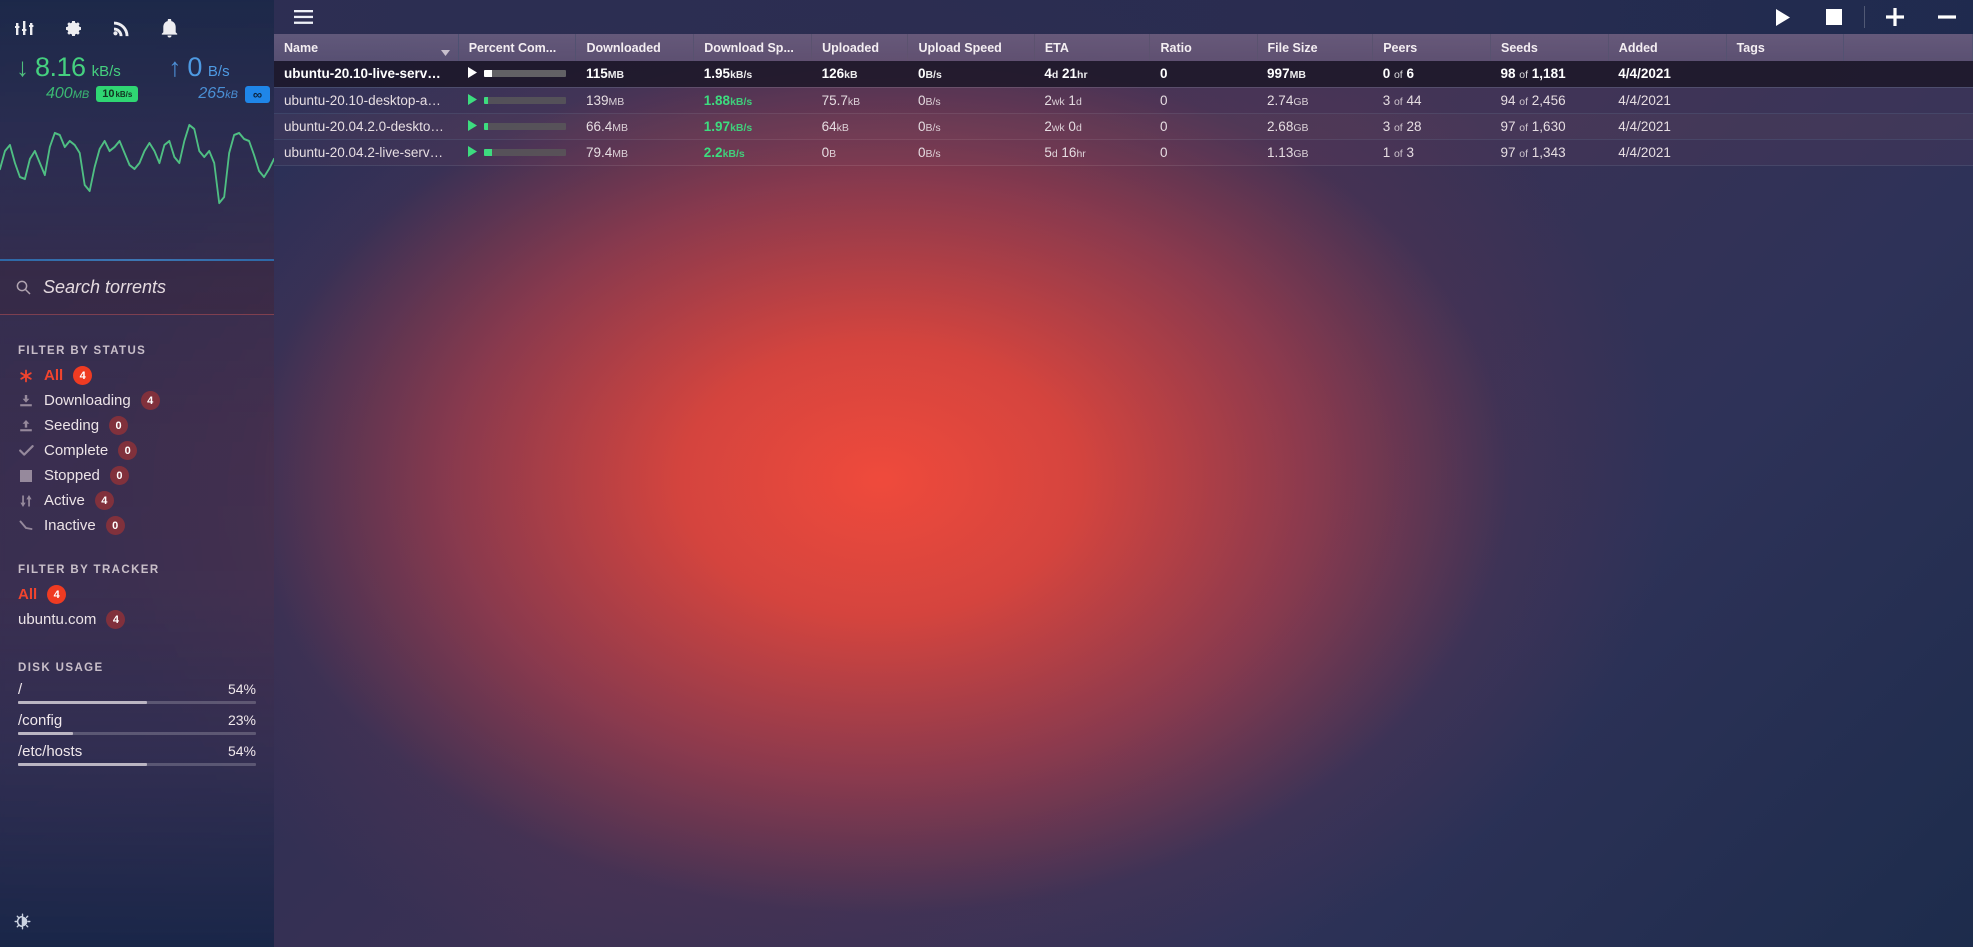 The height and width of the screenshot is (947, 1973). I want to click on disk-path: /etc/hosts, so click(50, 751).